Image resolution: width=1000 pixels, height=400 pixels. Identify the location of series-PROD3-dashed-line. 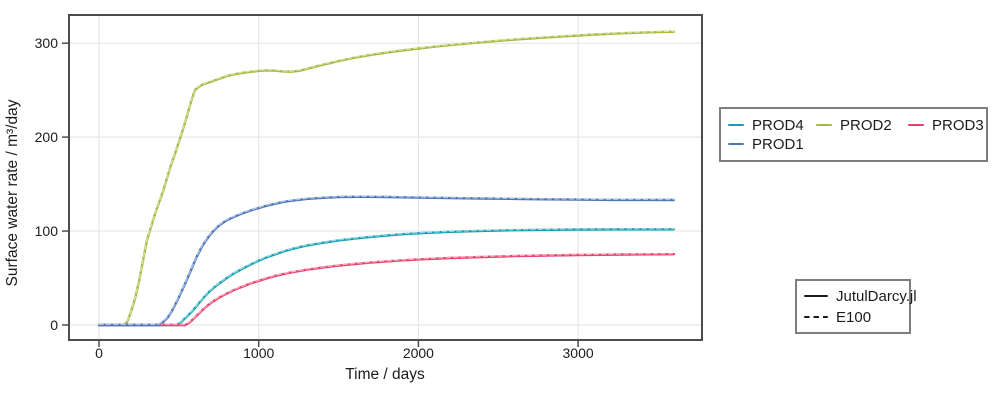
(386, 289).